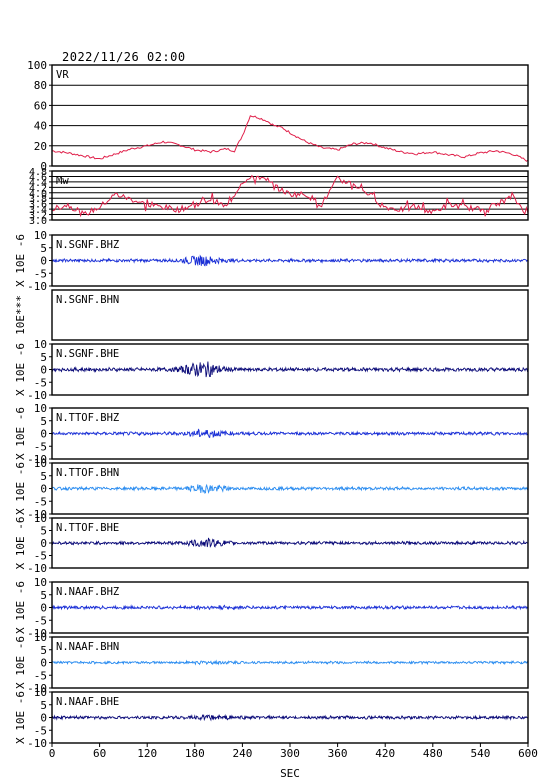 The height and width of the screenshot is (781, 554). I want to click on waveform-ttof-bhz, so click(290, 433).